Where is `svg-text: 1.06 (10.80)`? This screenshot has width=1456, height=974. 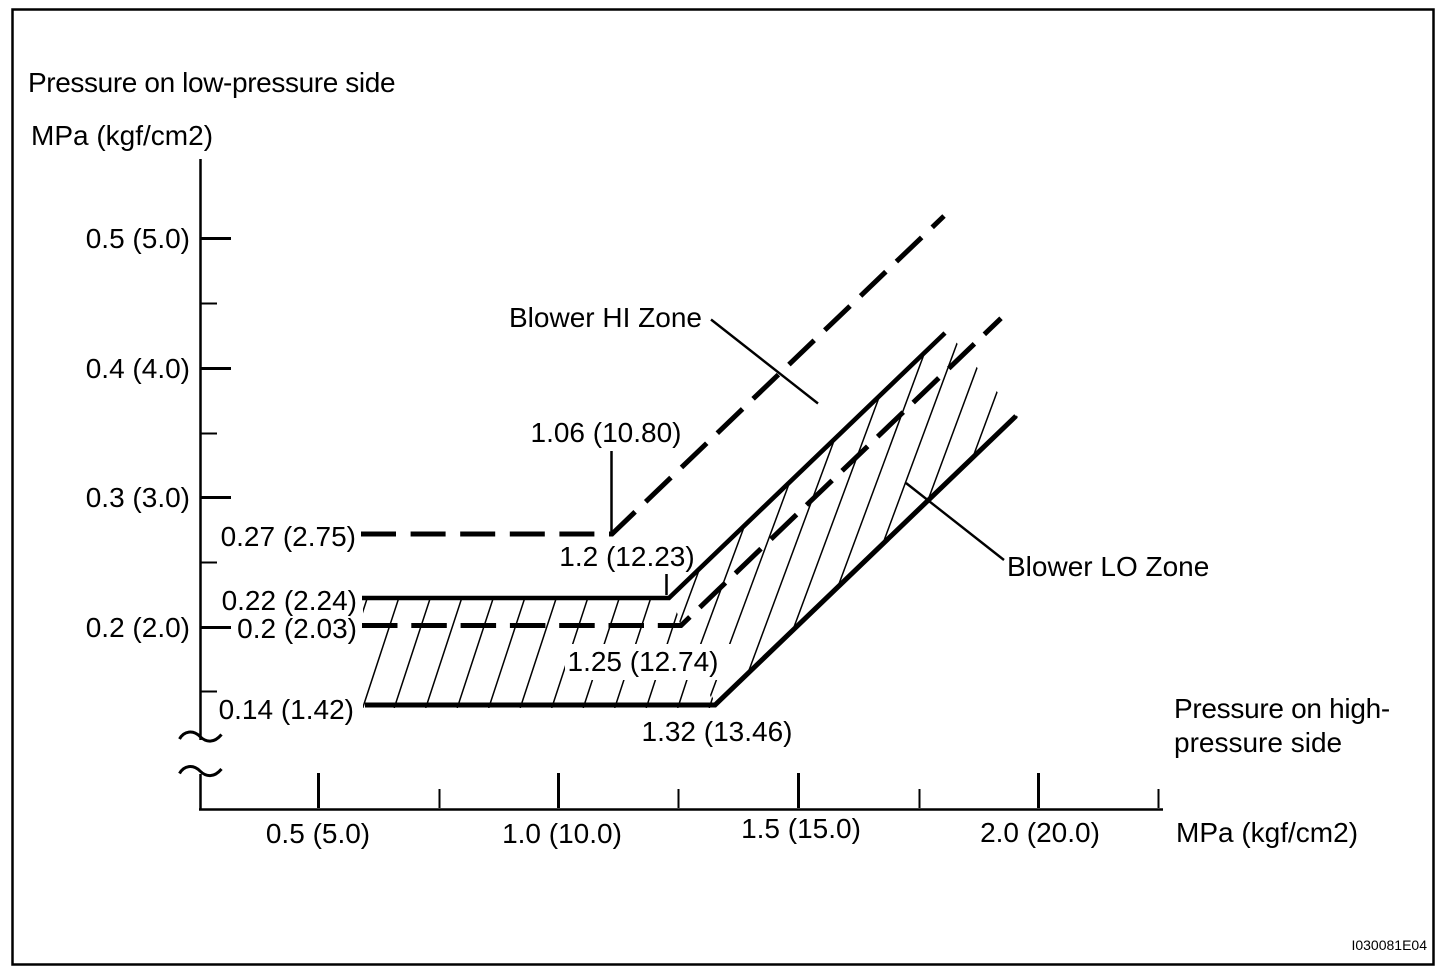 svg-text: 1.06 (10.80) is located at coordinates (606, 432).